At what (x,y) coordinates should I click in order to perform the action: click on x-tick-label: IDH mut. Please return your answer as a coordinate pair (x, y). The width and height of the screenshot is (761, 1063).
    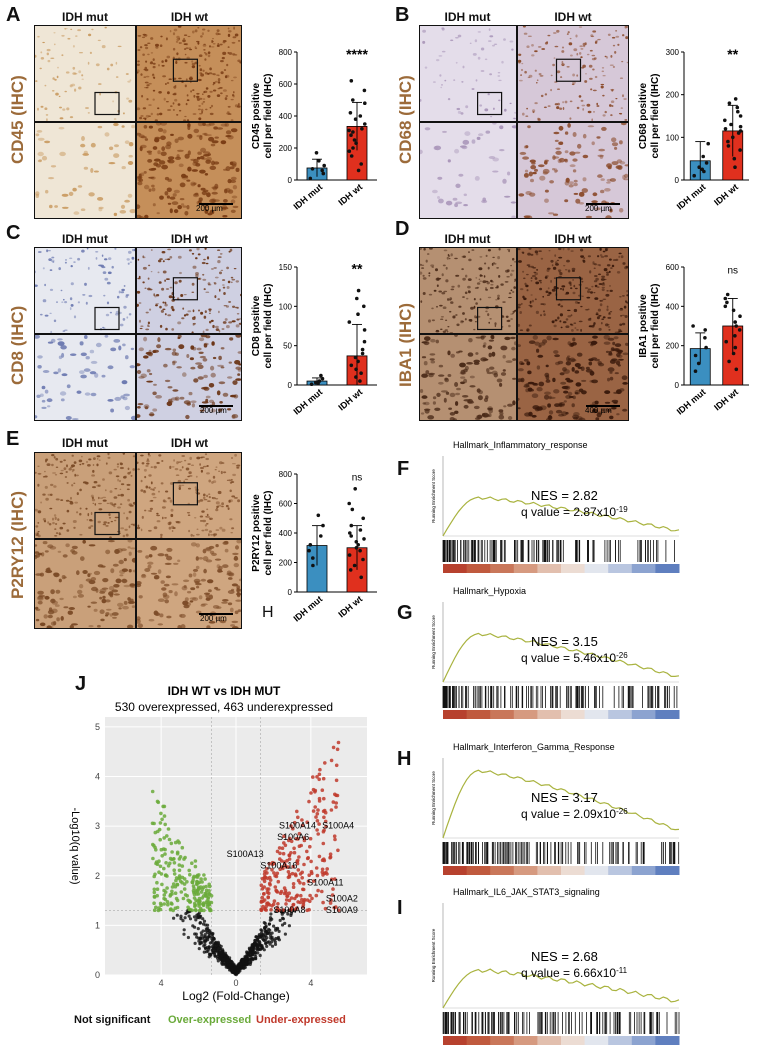
    Looking at the image, I should click on (691, 402).